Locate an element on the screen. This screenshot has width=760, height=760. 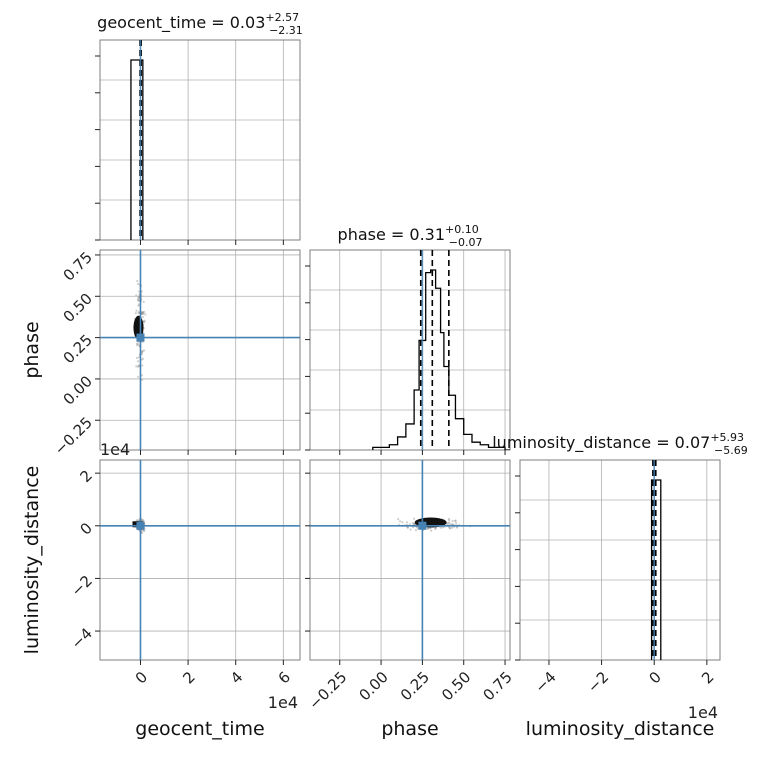
y-tick-label: 2 is located at coordinates (86, 475).